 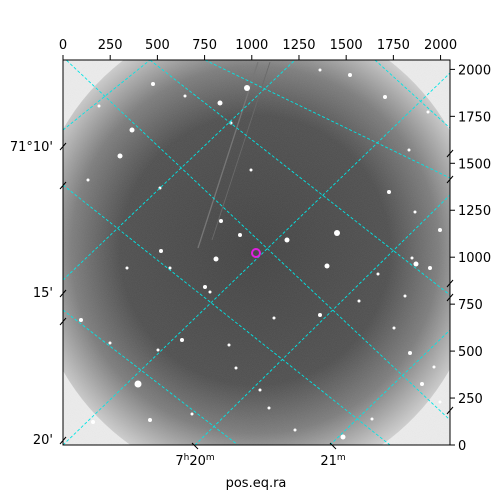 I want to click on top-tick-label: 2000, so click(x=440, y=45).